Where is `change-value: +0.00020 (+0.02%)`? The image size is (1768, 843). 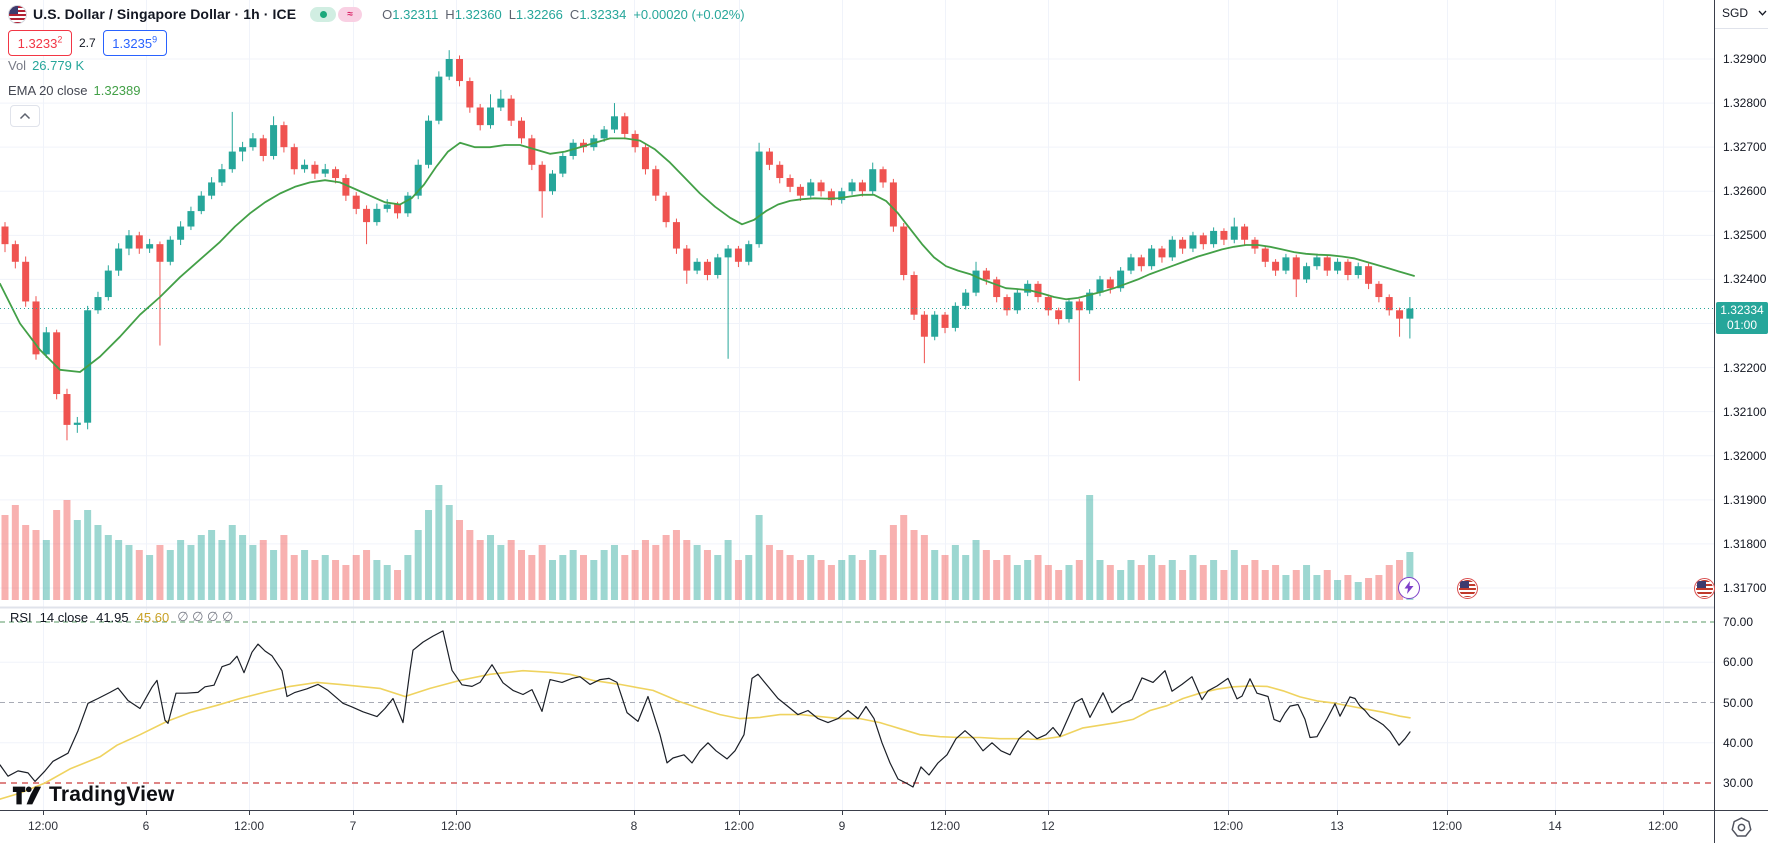
change-value: +0.00020 (+0.02%) is located at coordinates (689, 14).